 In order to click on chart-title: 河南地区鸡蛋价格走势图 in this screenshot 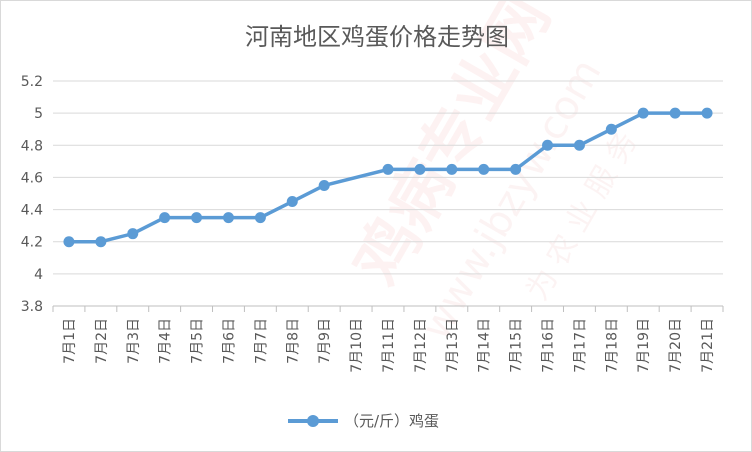, I will do `click(377, 37)`.